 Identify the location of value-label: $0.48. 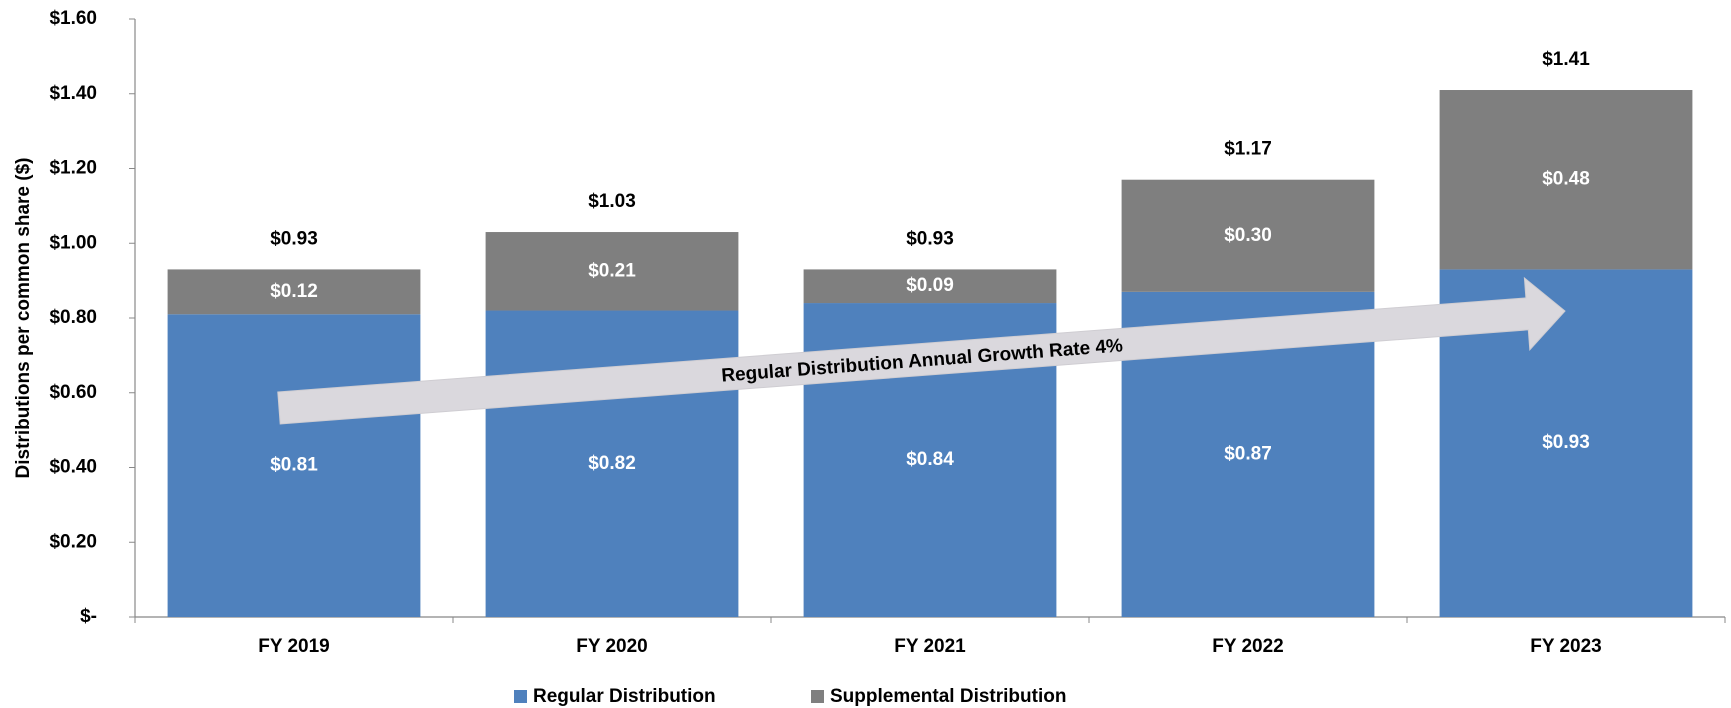
(1566, 179).